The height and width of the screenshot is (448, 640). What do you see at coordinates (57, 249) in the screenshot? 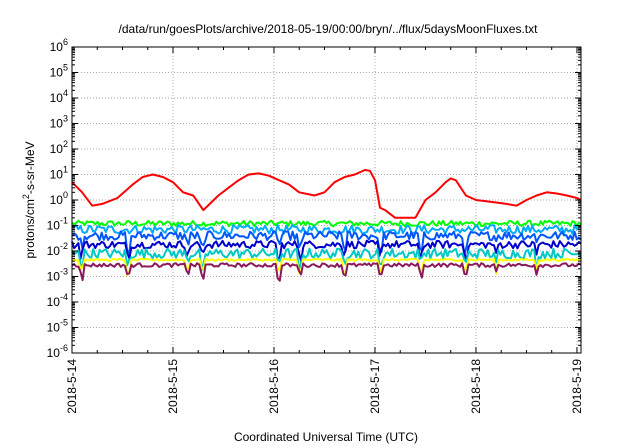
I see `y-tick-label: 10⁻²` at bounding box center [57, 249].